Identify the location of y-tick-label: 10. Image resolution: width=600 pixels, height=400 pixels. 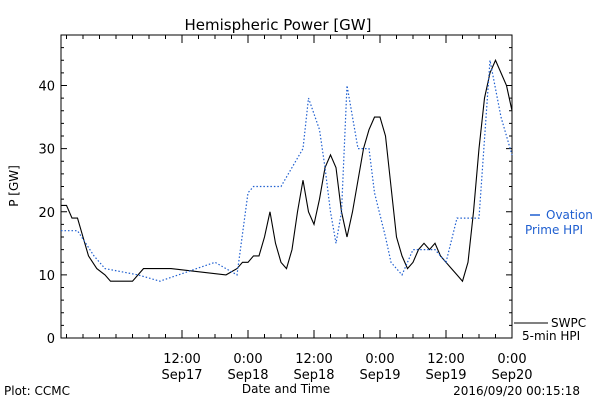
(46, 276).